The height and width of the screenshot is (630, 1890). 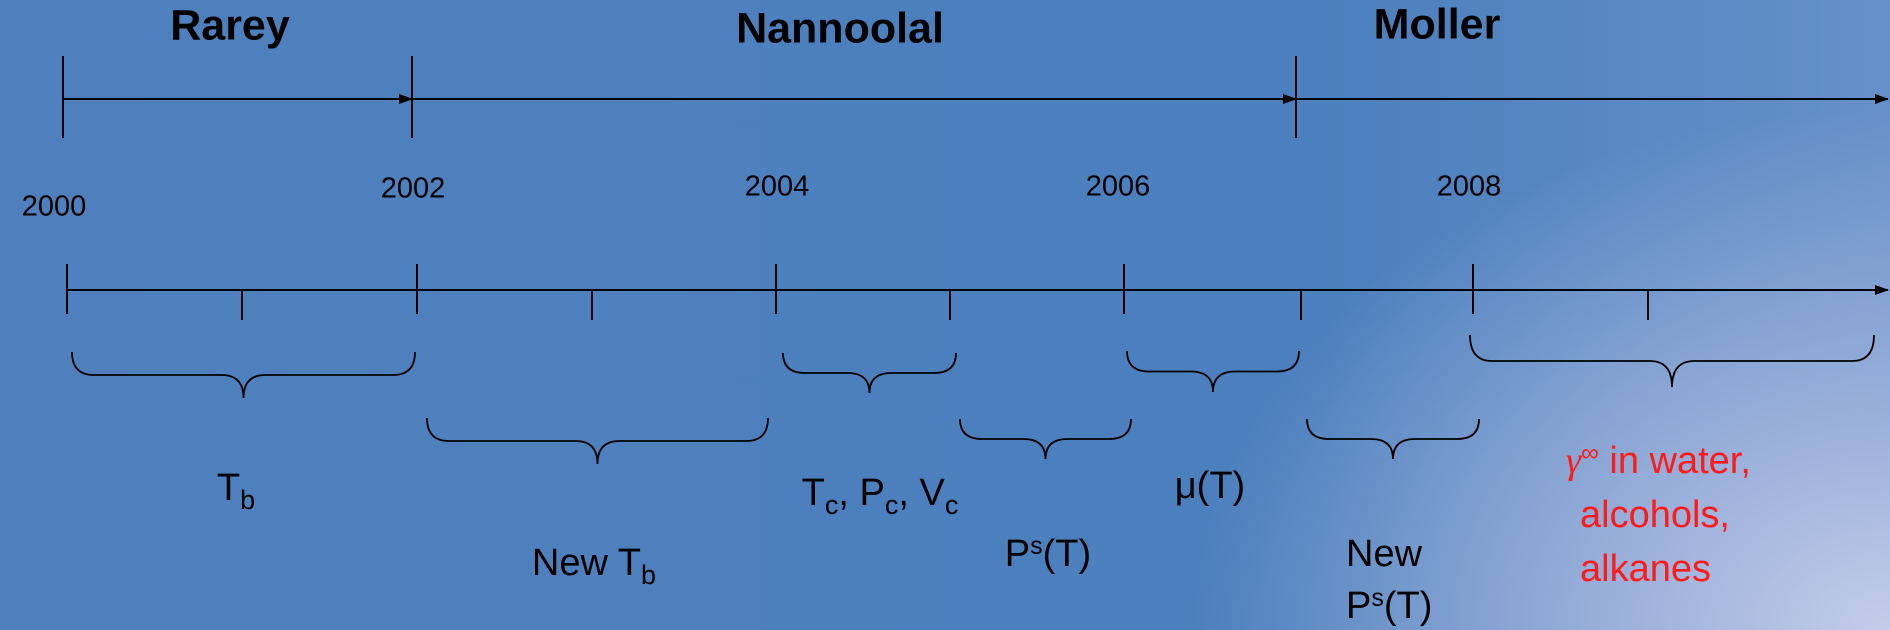 I want to click on label-part: in water,, so click(x=1675, y=461).